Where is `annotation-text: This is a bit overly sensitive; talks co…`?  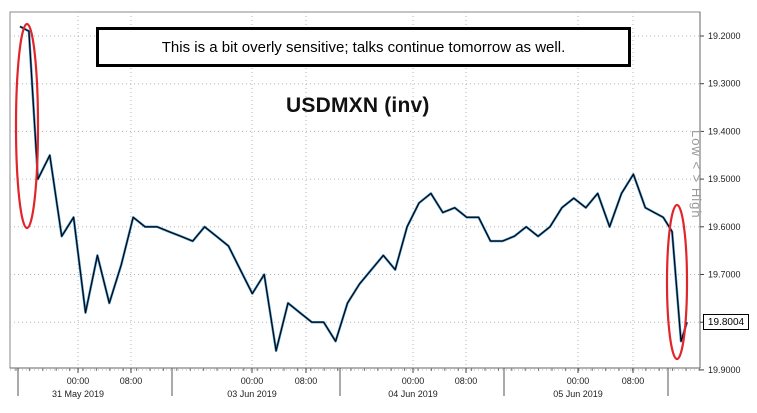 annotation-text: This is a bit overly sensitive; talks co… is located at coordinates (363, 47).